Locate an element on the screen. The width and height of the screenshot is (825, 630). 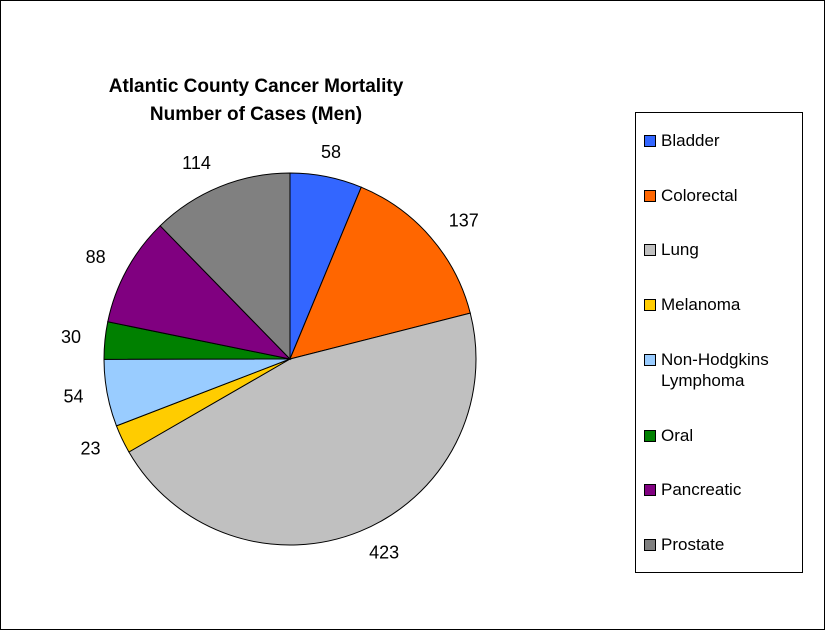
legend-item: Non-Hodgkins Lymphoma is located at coordinates (720, 370).